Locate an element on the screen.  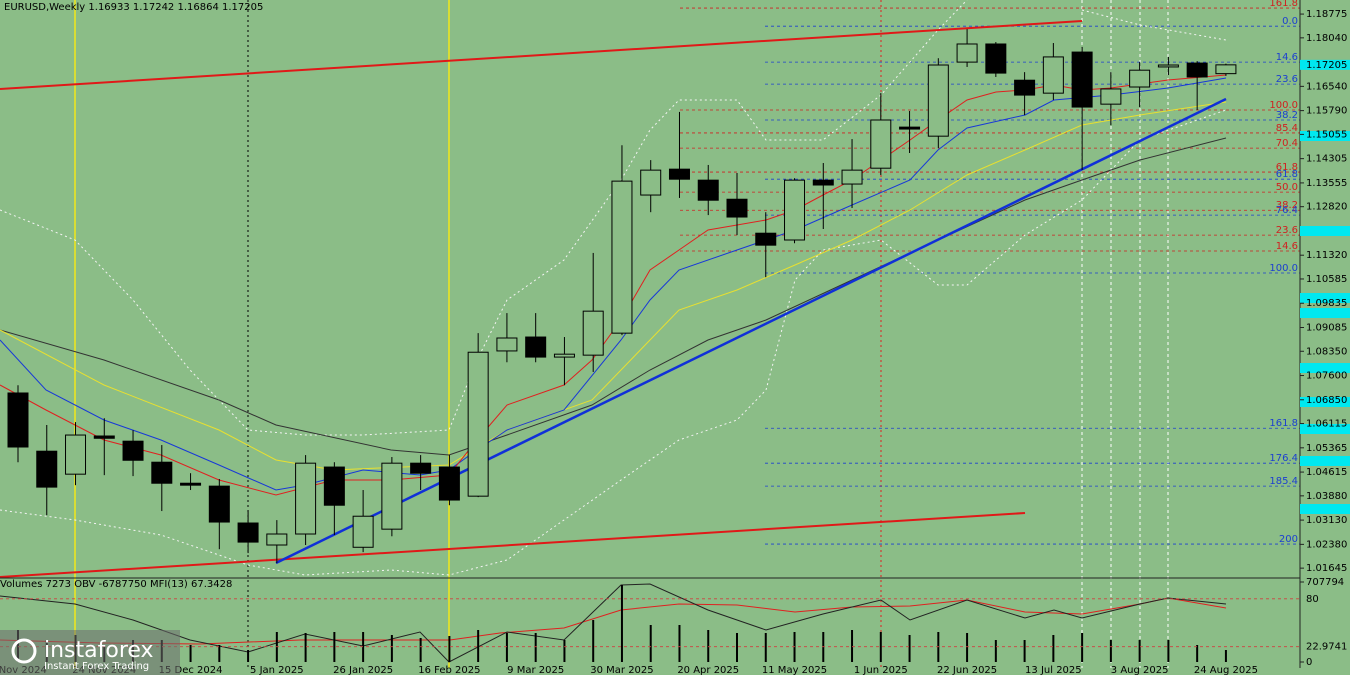
y-tick-label: 1.18040 is located at coordinates (1326, 38).